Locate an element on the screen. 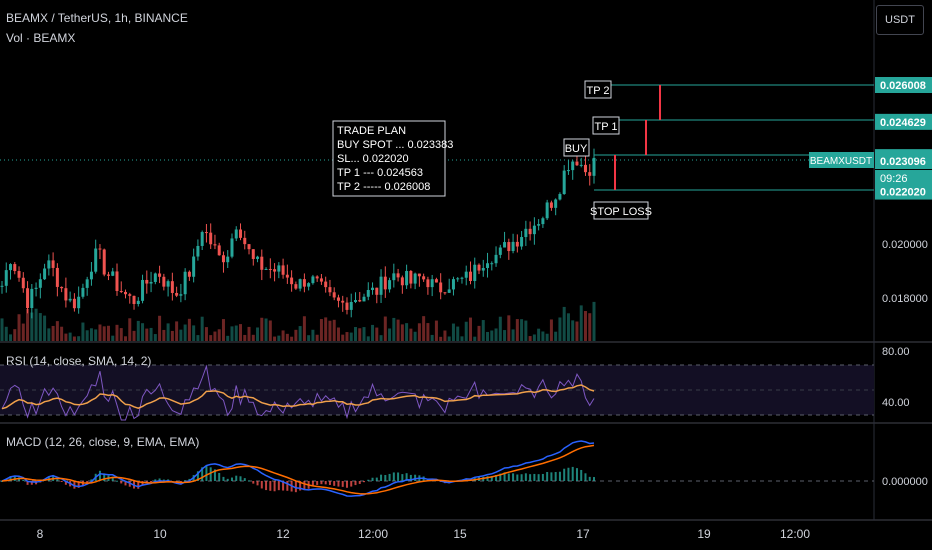 The height and width of the screenshot is (550, 932). rsi-tick: 40.00 is located at coordinates (896, 403).